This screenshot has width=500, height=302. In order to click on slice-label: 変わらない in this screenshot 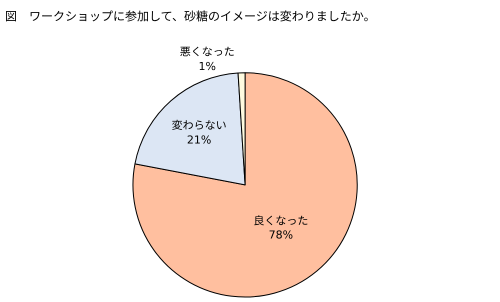, I will do `click(199, 125)`.